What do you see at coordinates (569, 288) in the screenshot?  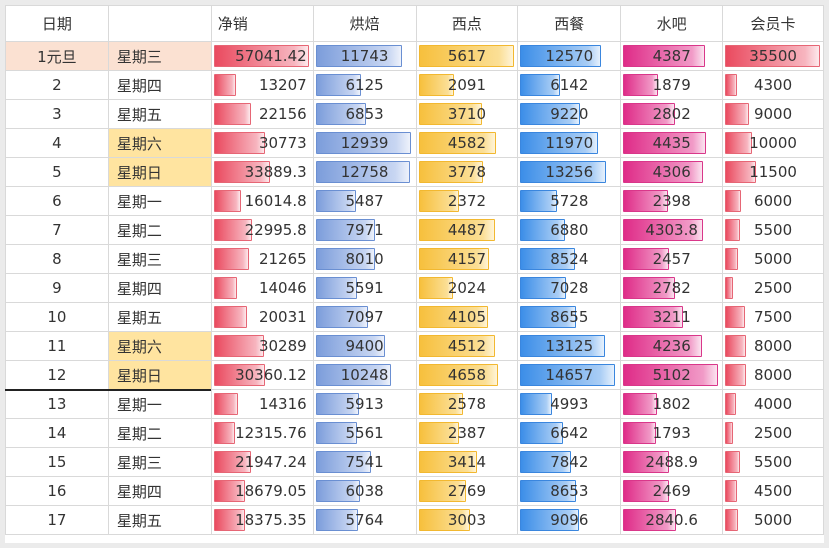 I see `western-cell: 7028` at bounding box center [569, 288].